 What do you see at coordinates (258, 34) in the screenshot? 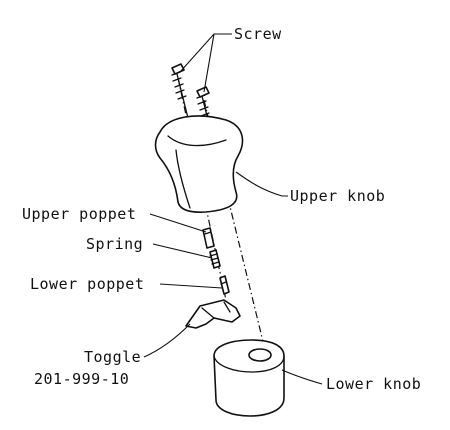
I see `screw-label: Screw` at bounding box center [258, 34].